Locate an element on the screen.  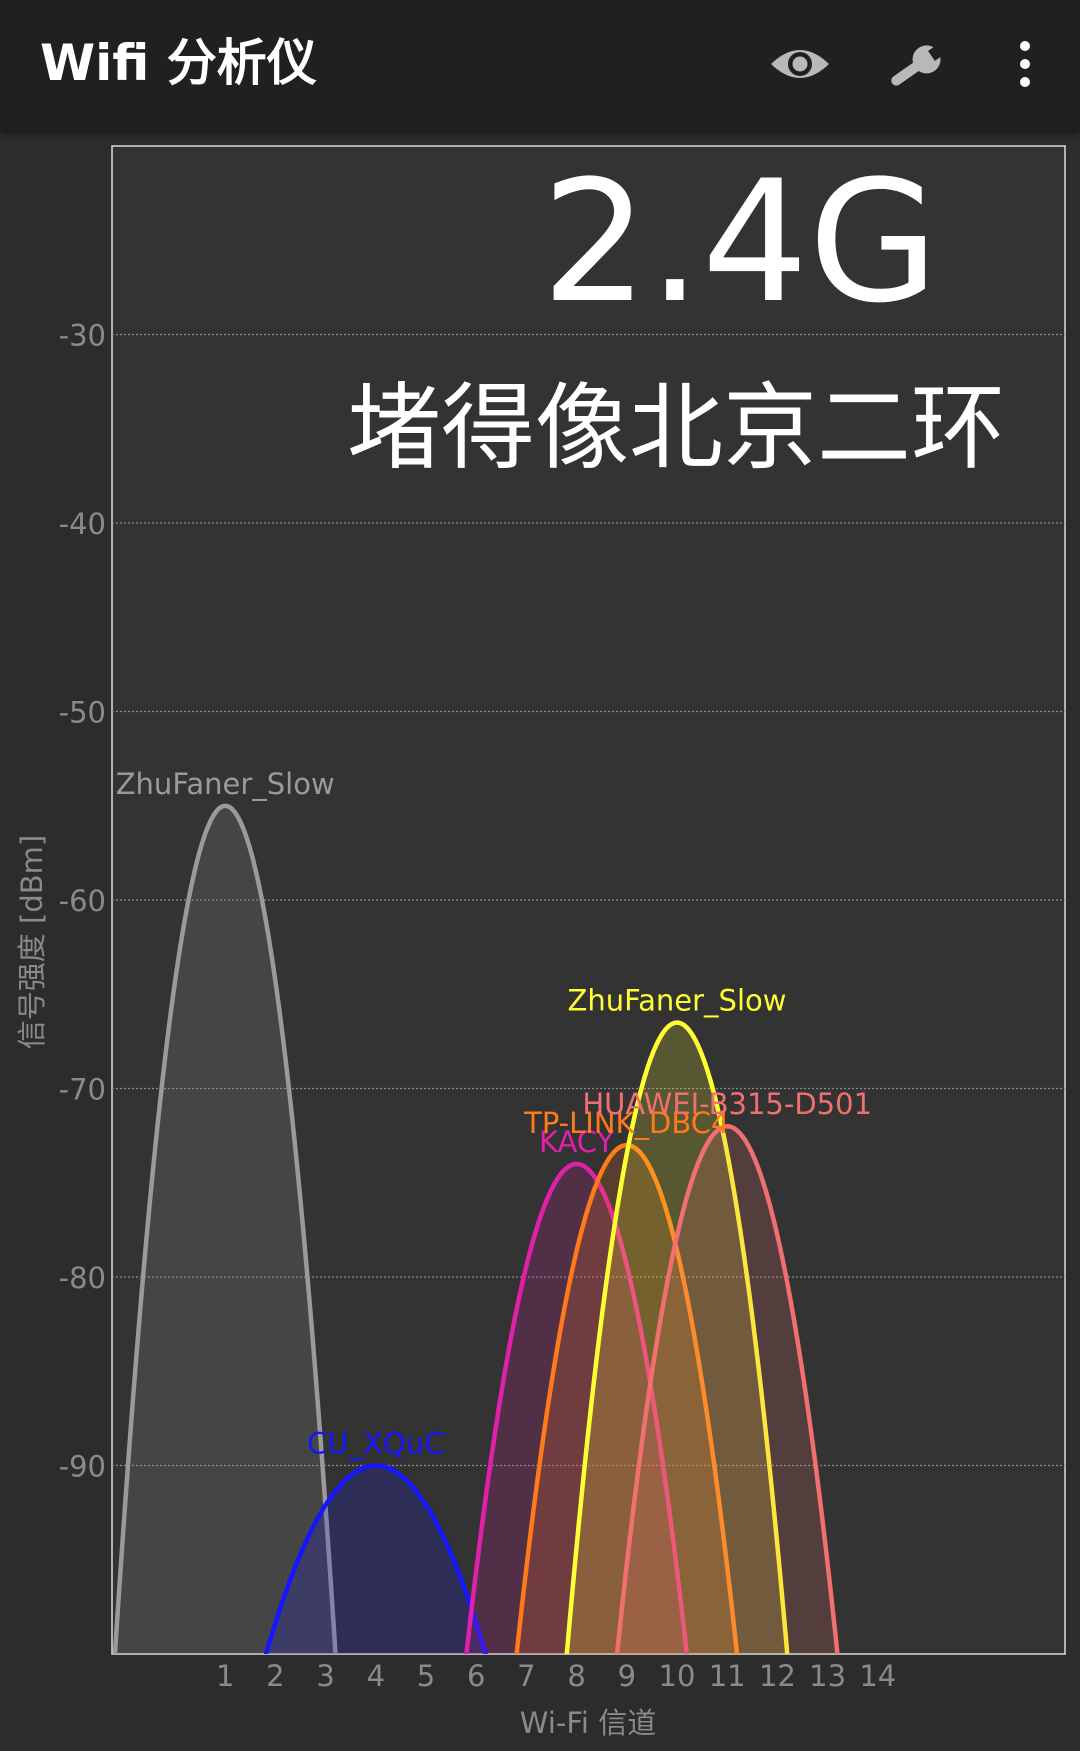
settings-button is located at coordinates (920, 64).